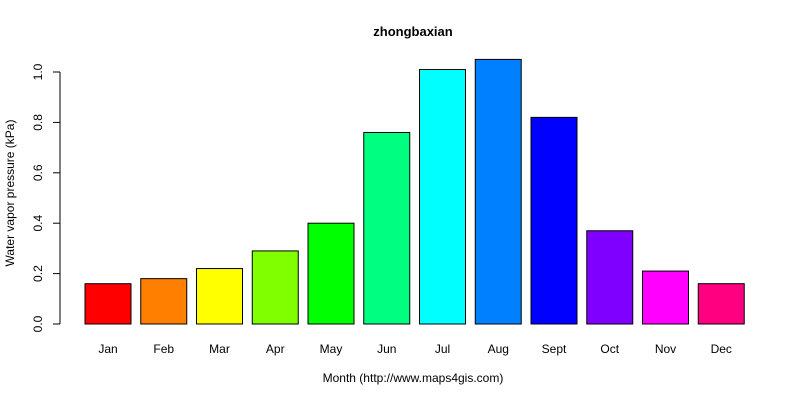 This screenshot has height=400, width=800. Describe the element at coordinates (164, 301) in the screenshot. I see `bar-feb` at that location.